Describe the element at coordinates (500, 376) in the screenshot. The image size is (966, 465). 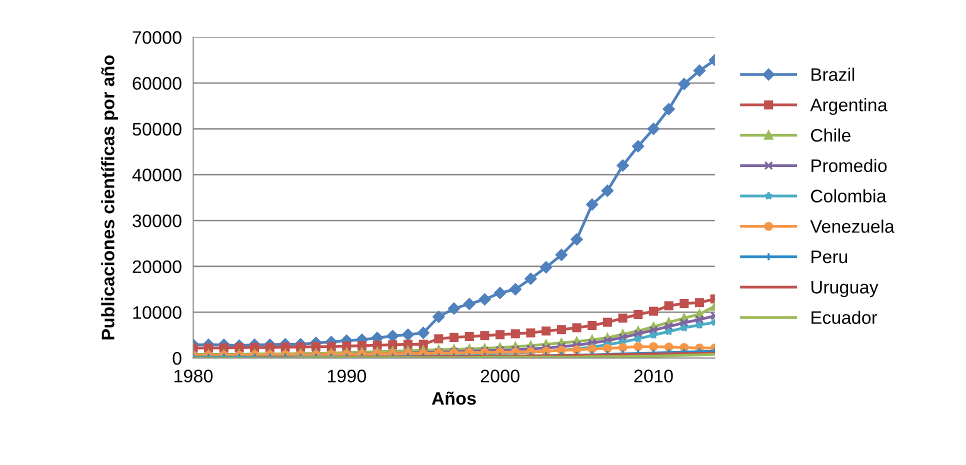
I see `x-tick-label: 2000` at that location.